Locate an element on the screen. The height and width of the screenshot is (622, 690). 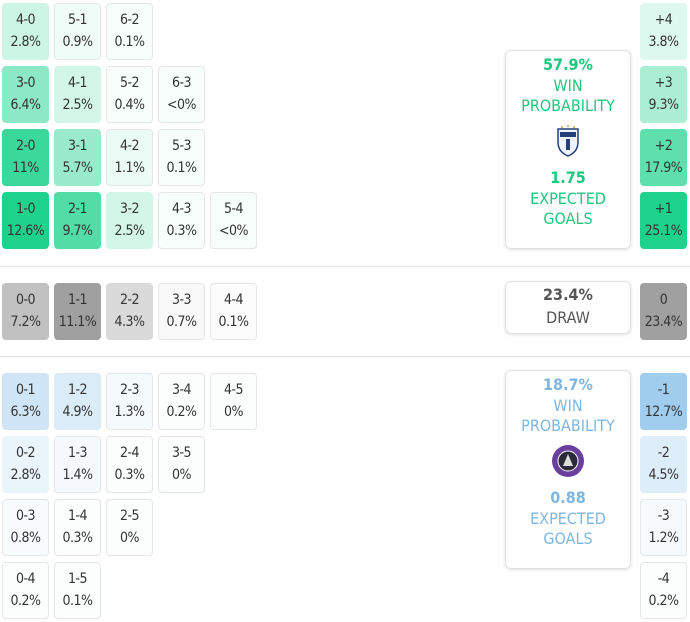
scoreline-cell-label: 0-0 is located at coordinates (25, 300).